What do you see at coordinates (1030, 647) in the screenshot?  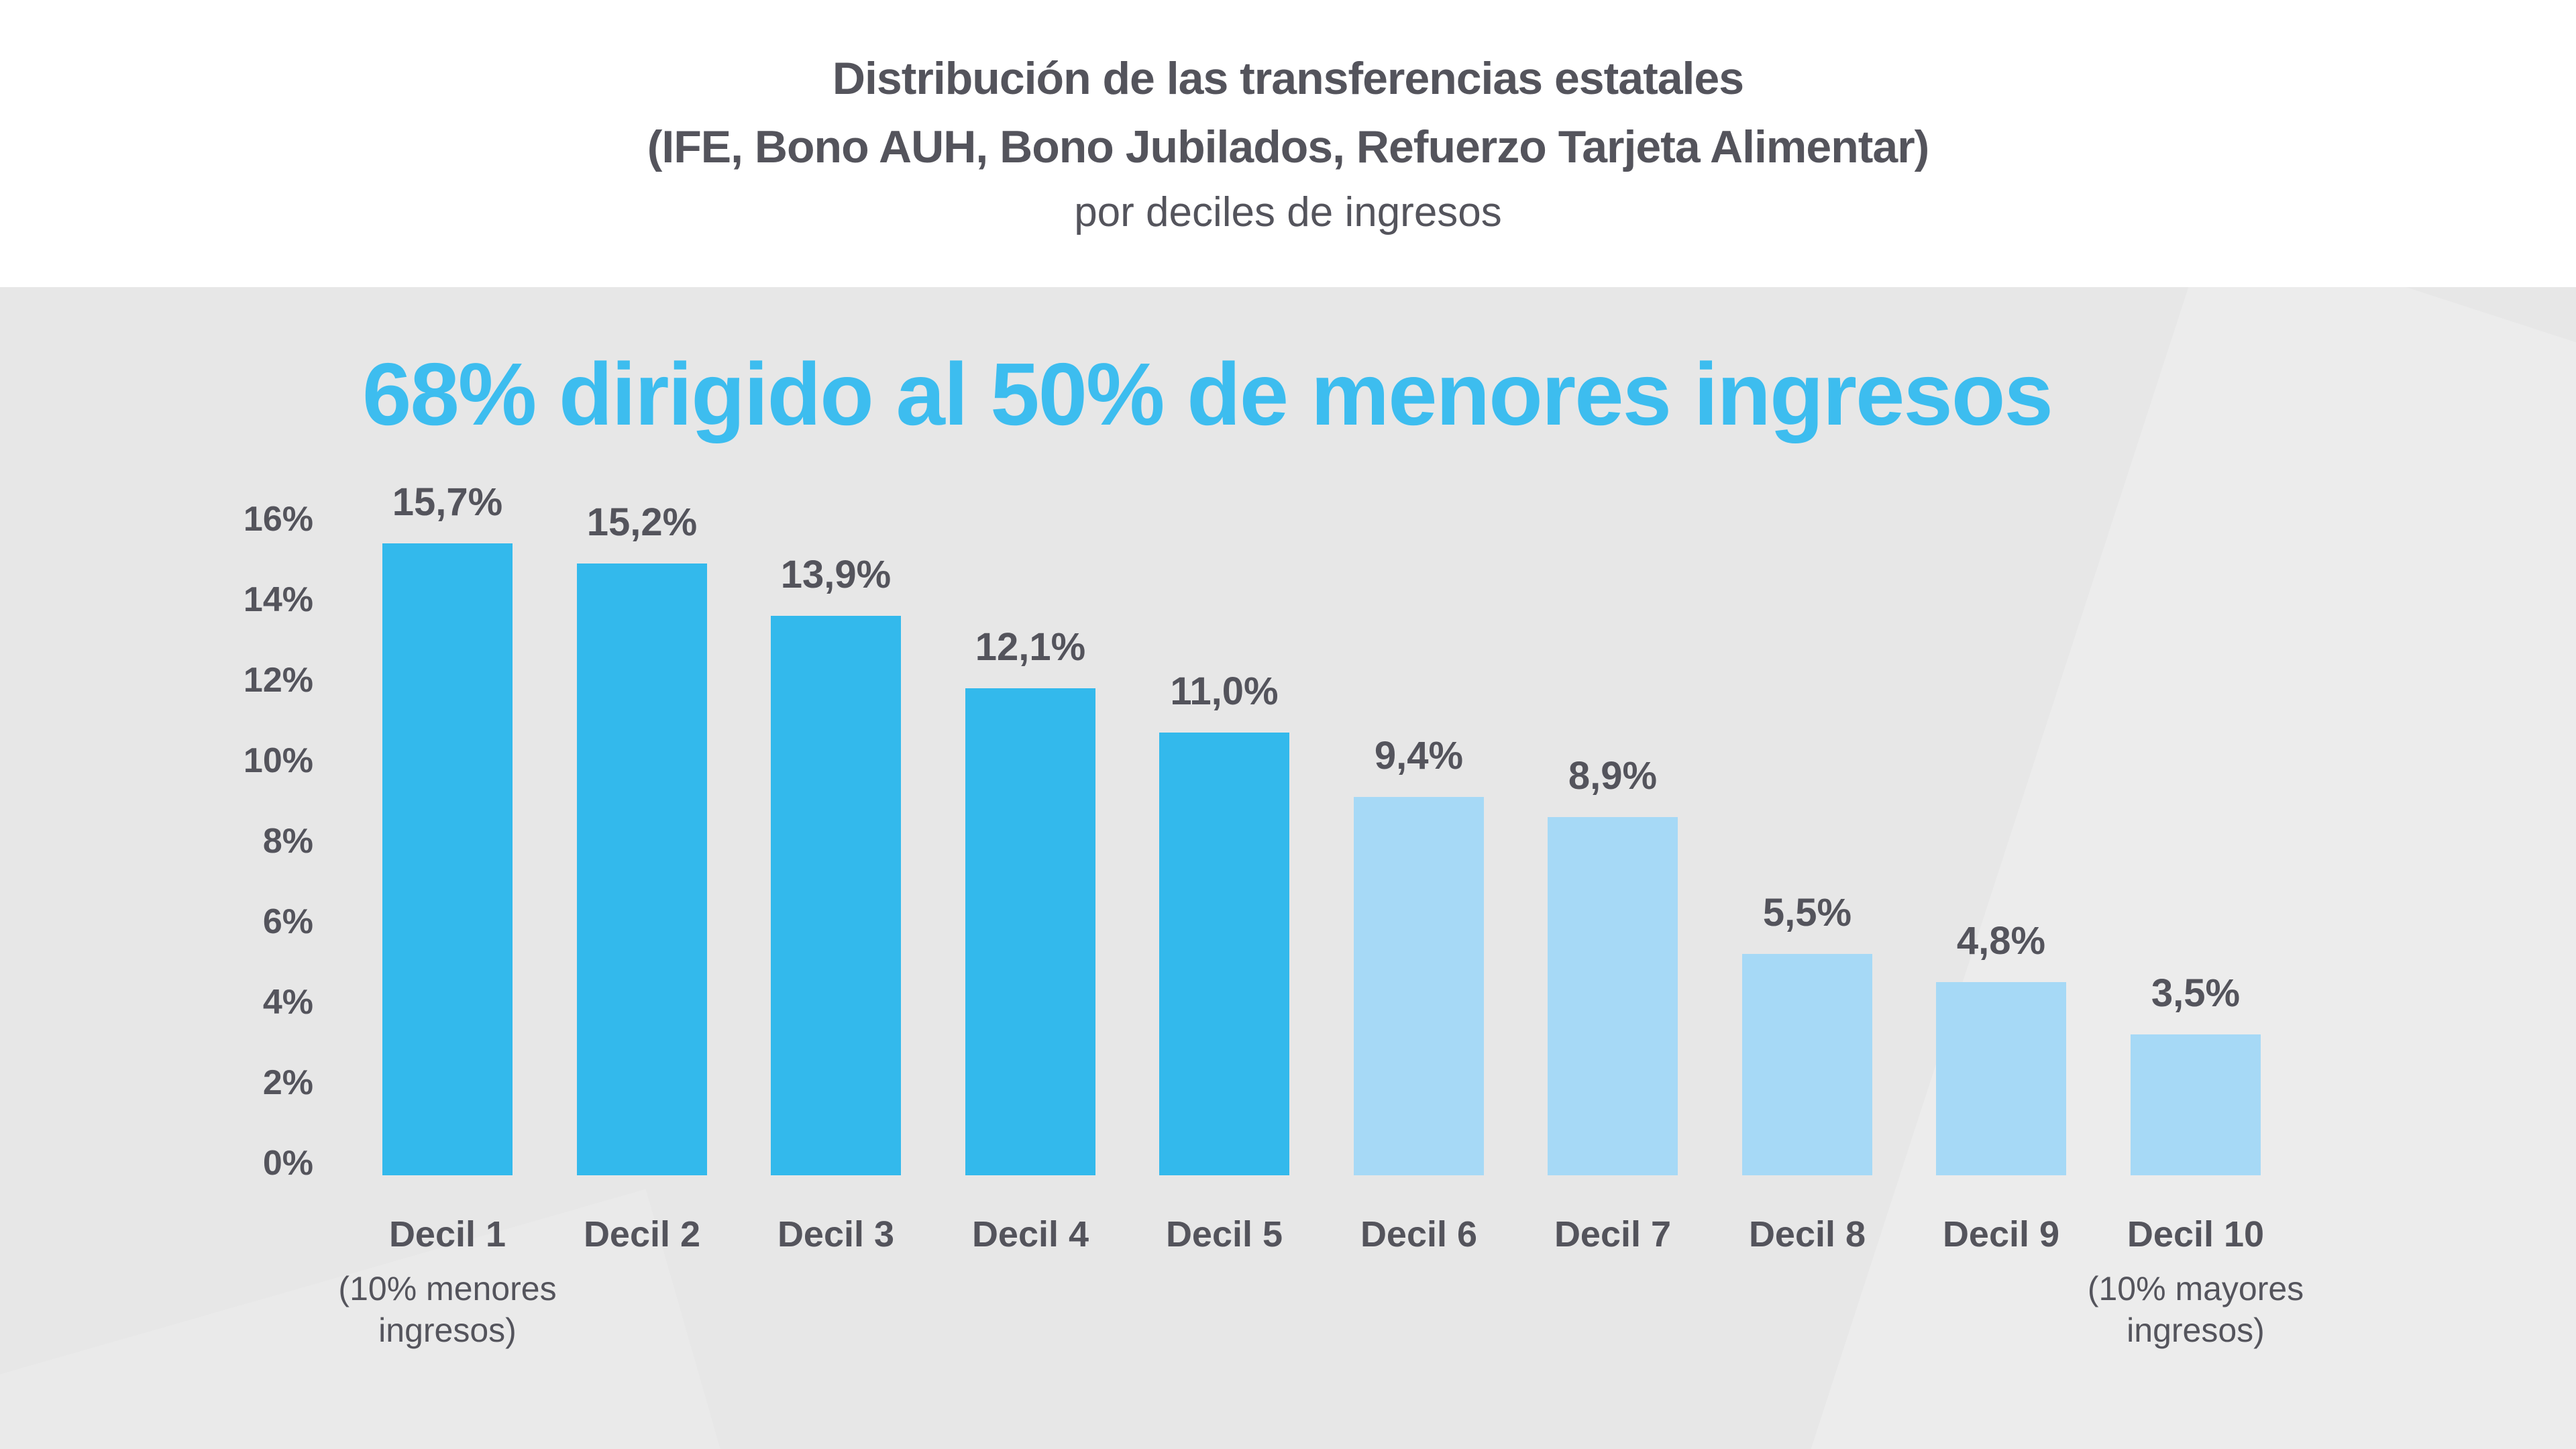 I see `bar-value-label: 12,1%` at bounding box center [1030, 647].